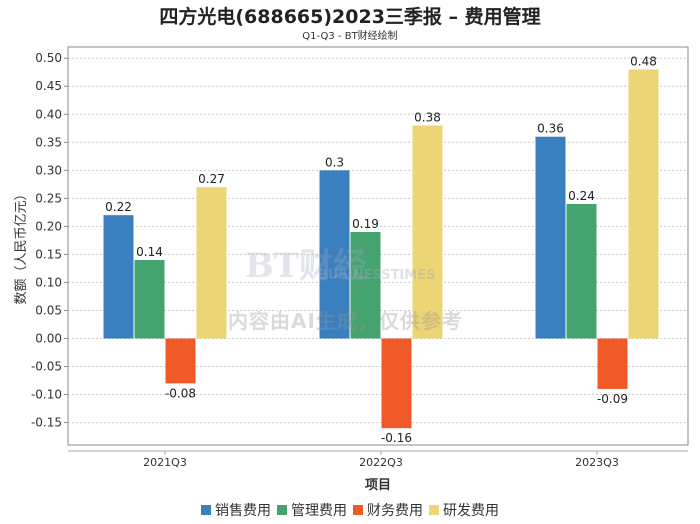 The height and width of the screenshot is (524, 700). What do you see at coordinates (46, 423) in the screenshot?
I see `y-tick-label: -0.15` at bounding box center [46, 423].